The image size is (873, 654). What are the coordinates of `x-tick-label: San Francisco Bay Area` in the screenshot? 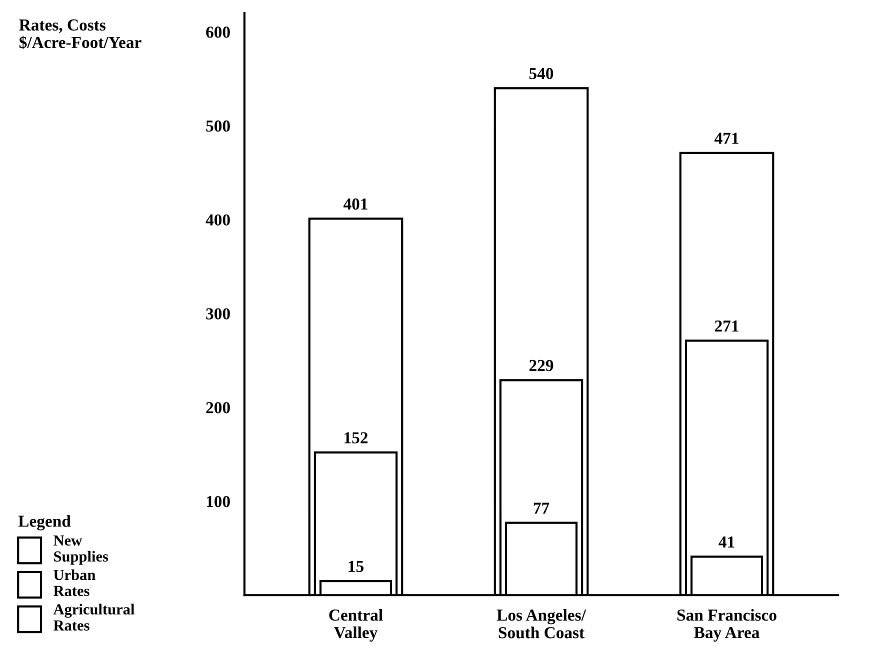 It's located at (726, 625).